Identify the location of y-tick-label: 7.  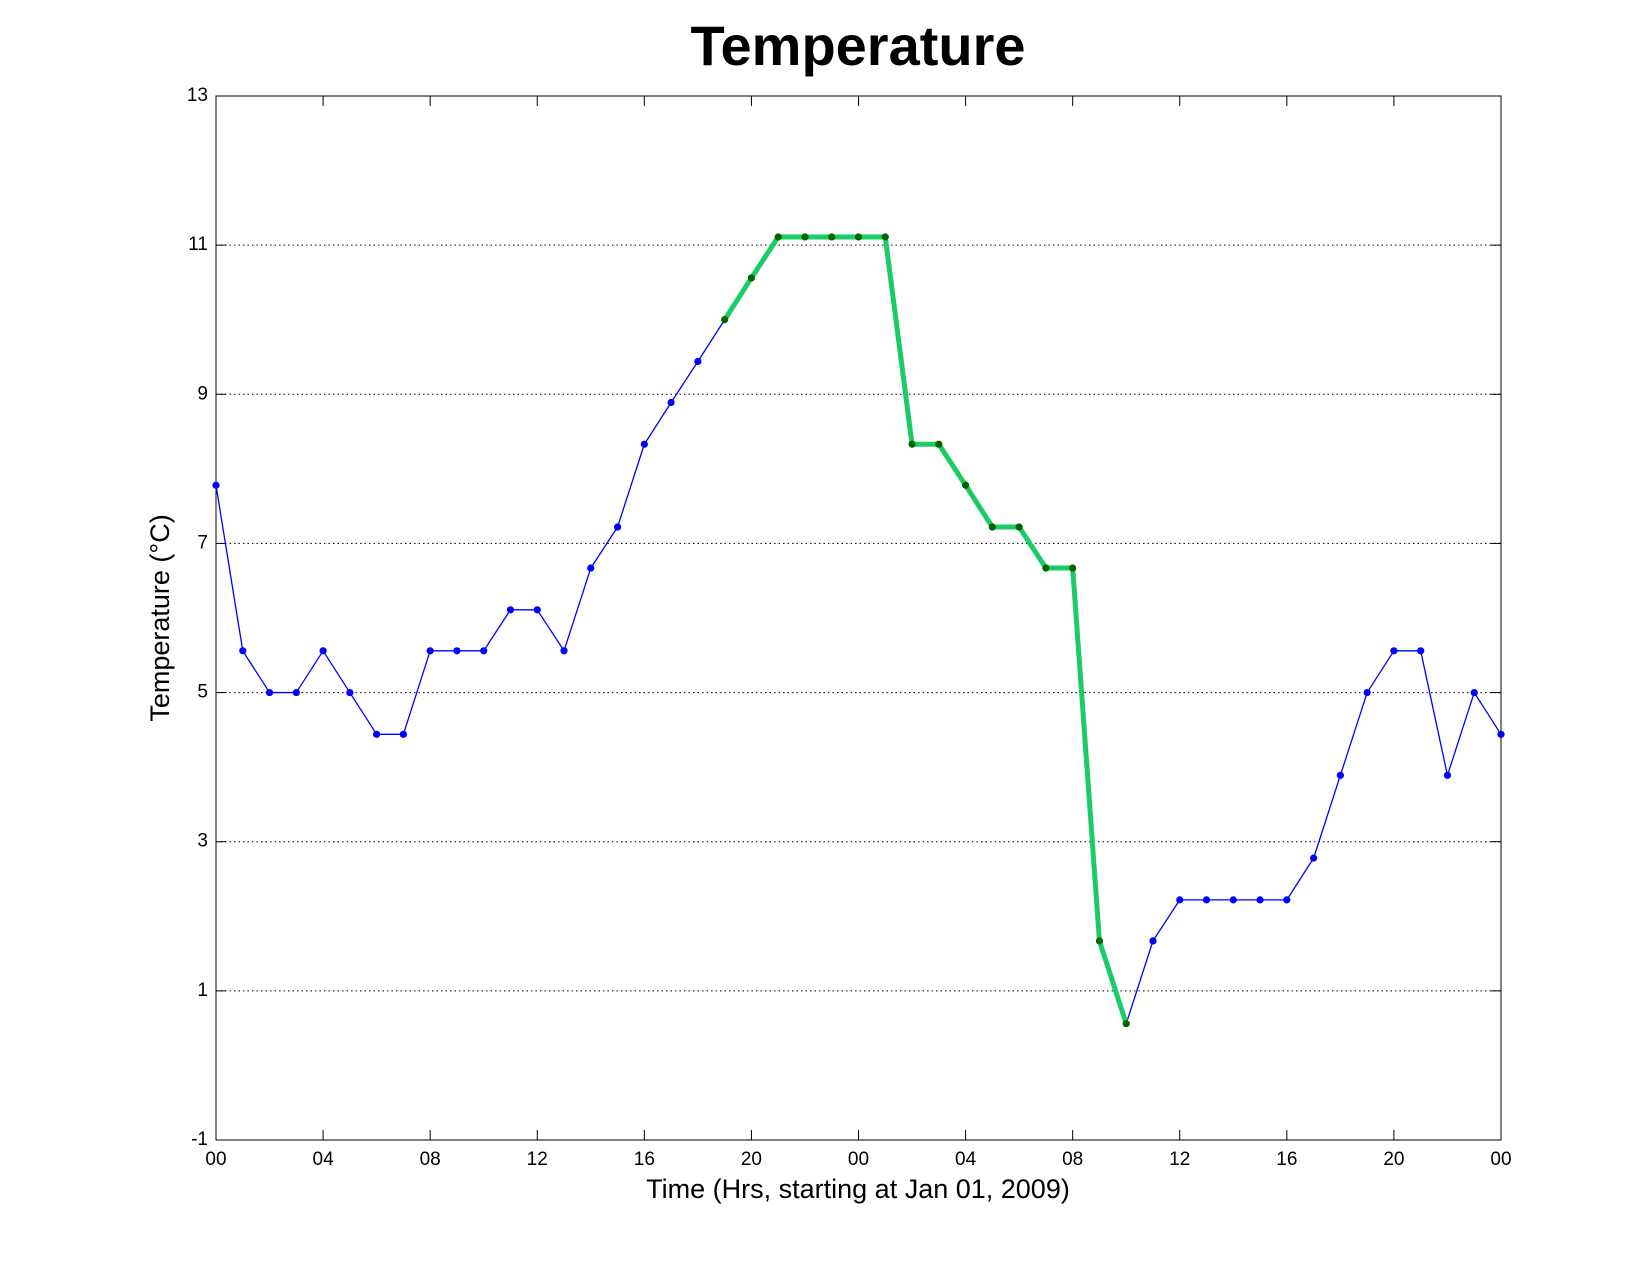
(202, 542).